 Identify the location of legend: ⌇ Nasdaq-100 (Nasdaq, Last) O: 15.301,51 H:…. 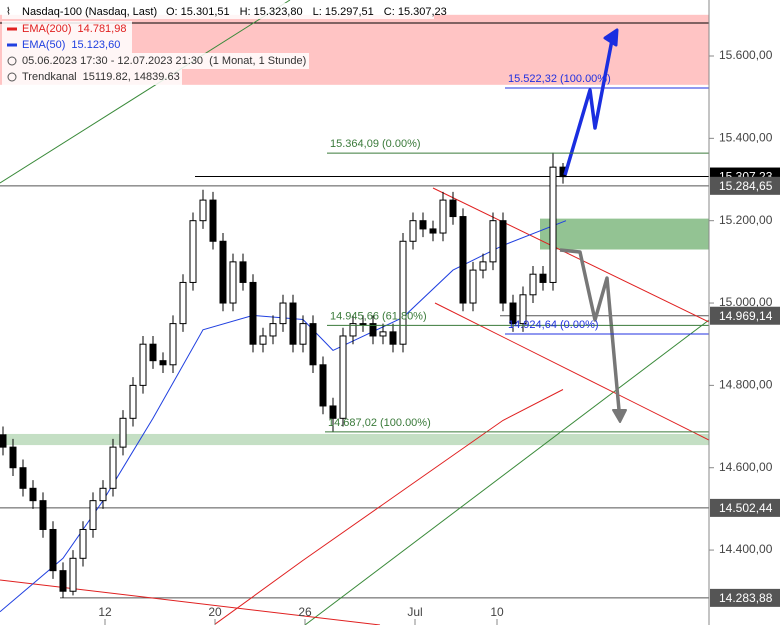
(224, 44).